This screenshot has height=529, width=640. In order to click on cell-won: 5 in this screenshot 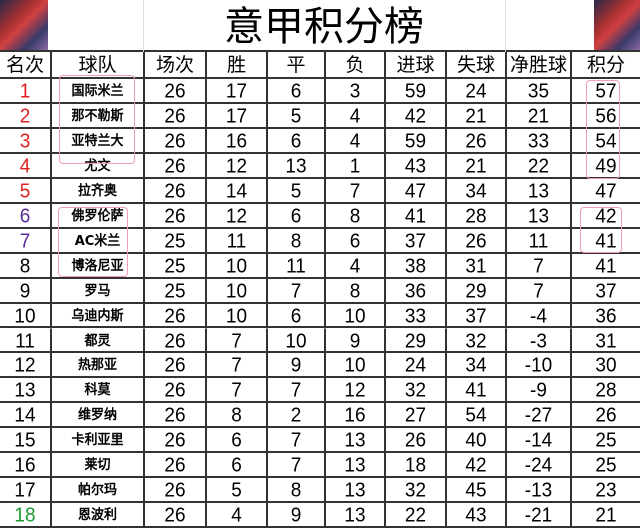, I will do `click(235, 489)`.